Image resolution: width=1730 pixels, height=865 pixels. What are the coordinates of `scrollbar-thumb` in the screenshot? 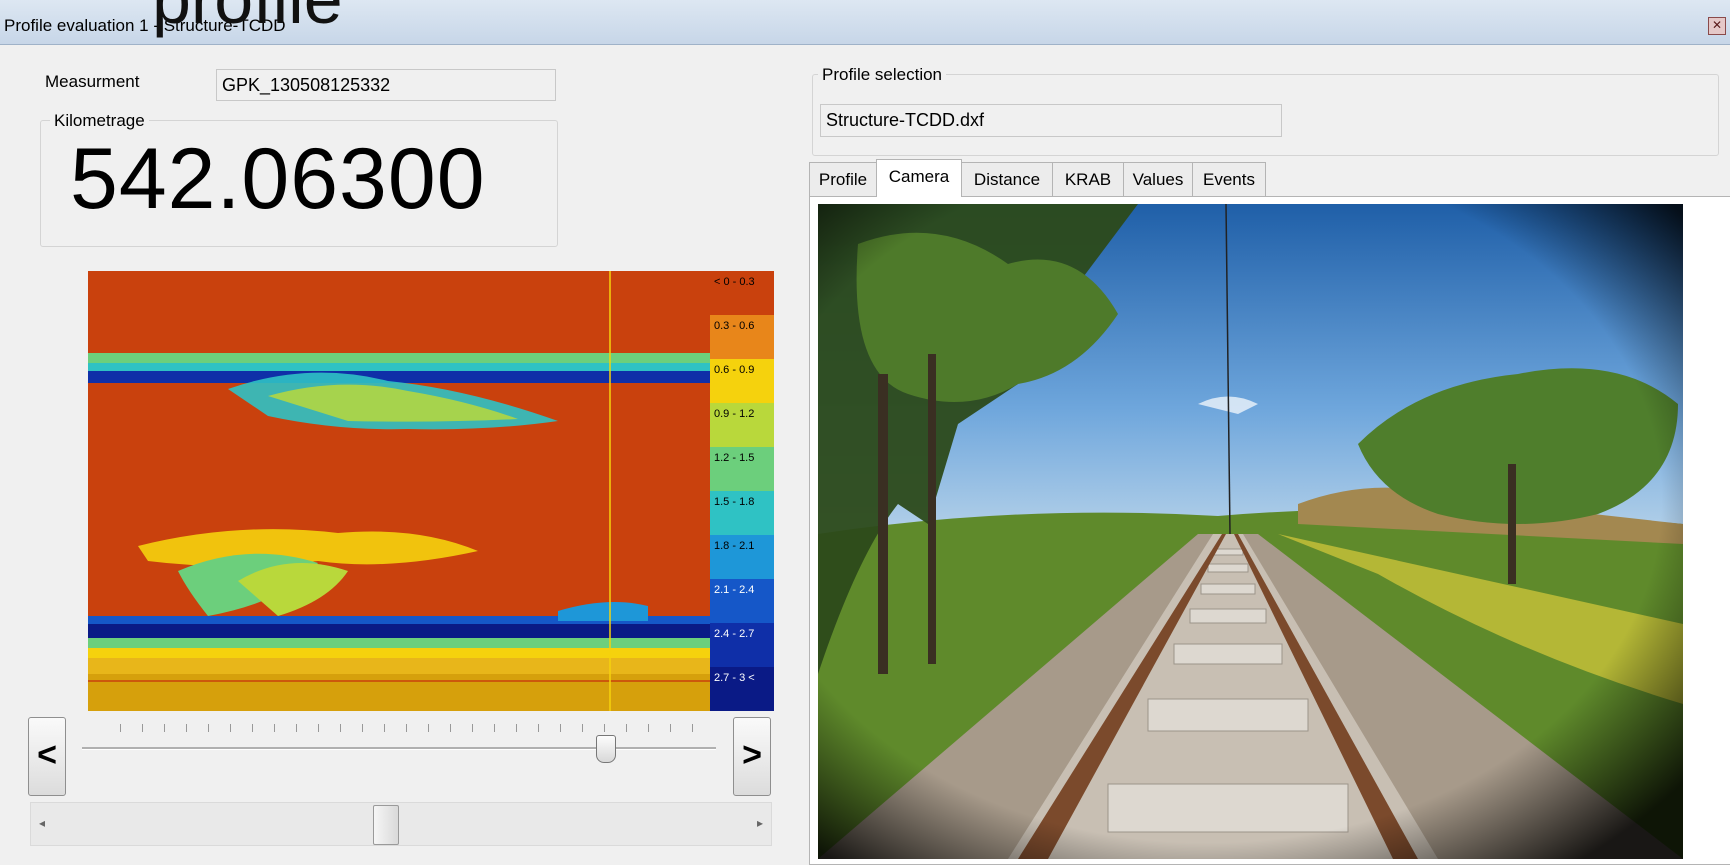 It's located at (386, 825).